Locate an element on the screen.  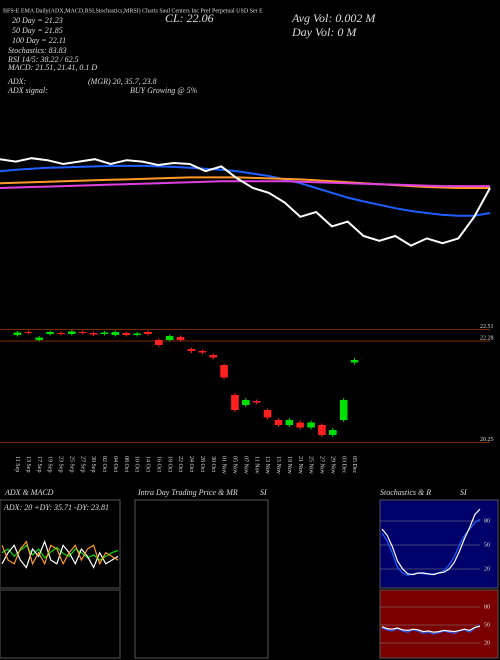
panel-title: Stochastics & R is located at coordinates (405, 492).